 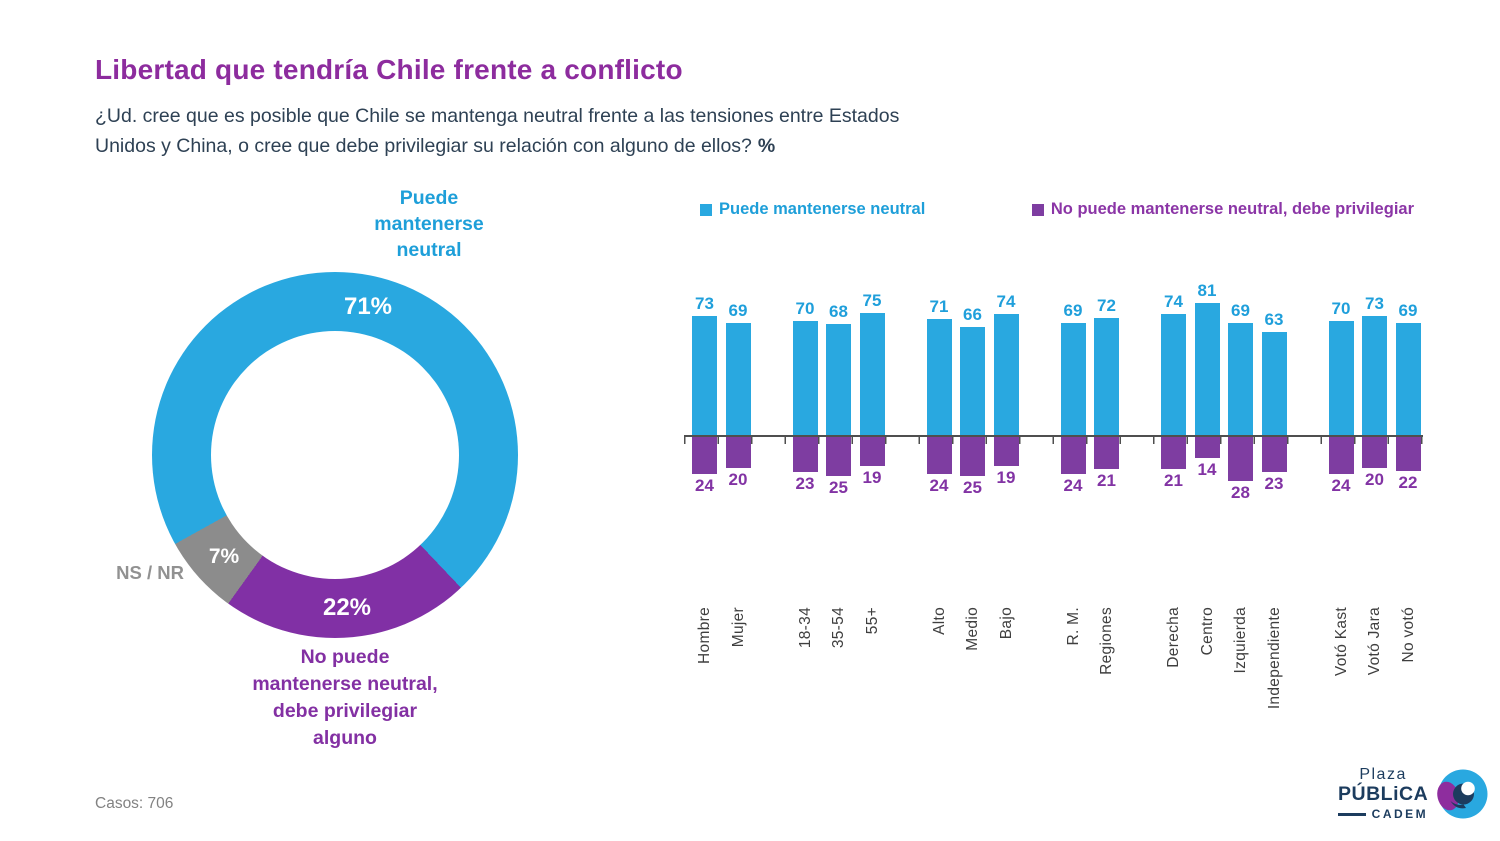 What do you see at coordinates (766, 146) in the screenshot?
I see `survey-question-unit: %` at bounding box center [766, 146].